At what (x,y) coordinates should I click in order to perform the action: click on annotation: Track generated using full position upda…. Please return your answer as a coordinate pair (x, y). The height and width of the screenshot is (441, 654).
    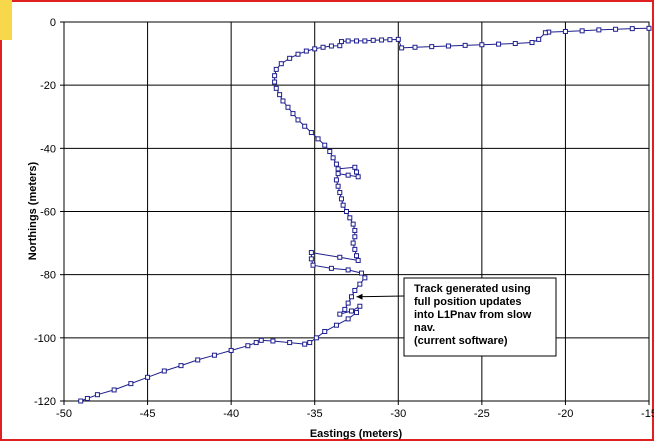
    Looking at the image, I should click on (456, 317).